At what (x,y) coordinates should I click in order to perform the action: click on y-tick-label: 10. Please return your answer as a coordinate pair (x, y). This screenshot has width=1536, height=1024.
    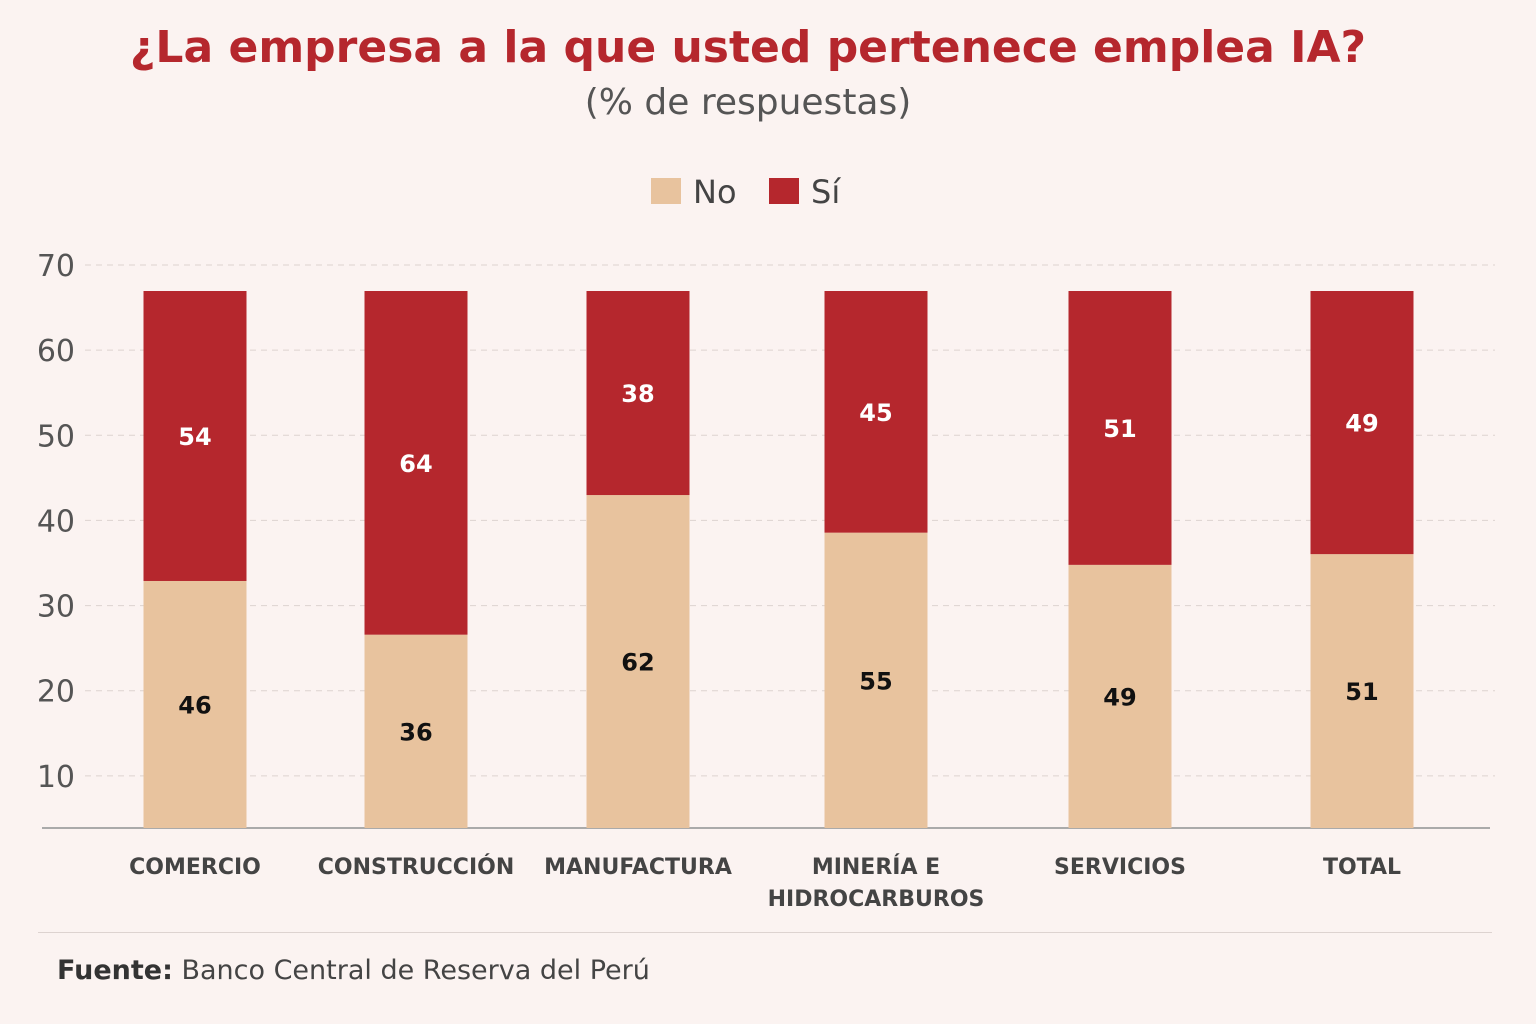
    Looking at the image, I should click on (56, 777).